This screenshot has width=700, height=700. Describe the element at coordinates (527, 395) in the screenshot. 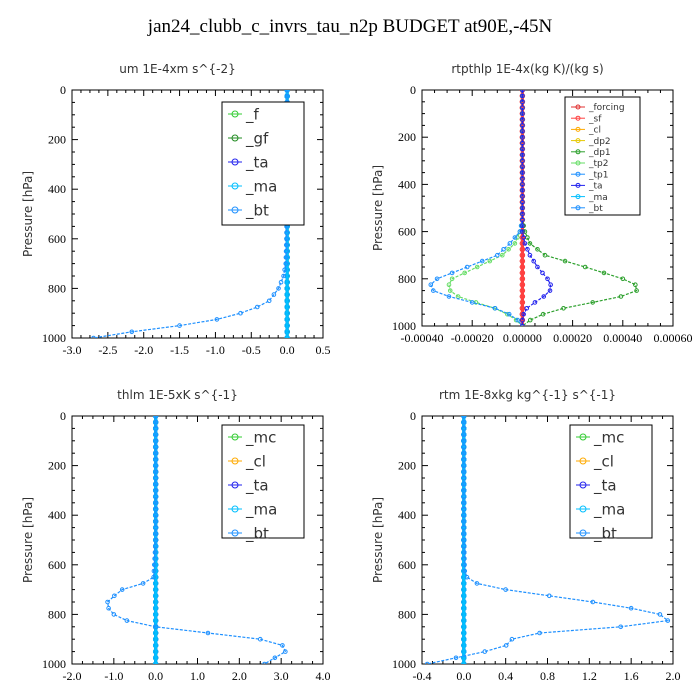

I see `panel-title: rtm 1E-8xkg kg^{-1} s^{-1}` at that location.